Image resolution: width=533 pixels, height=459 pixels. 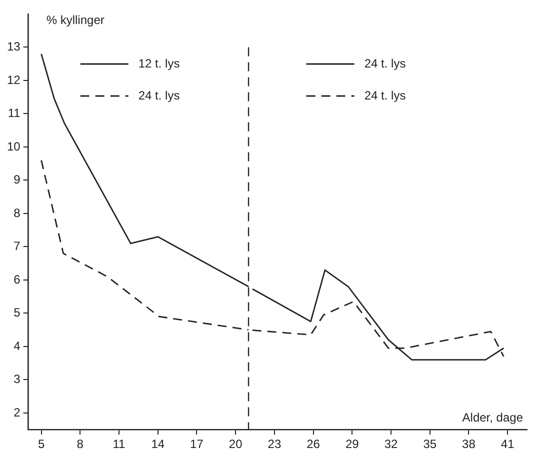 What do you see at coordinates (197, 444) in the screenshot?
I see `x-tick-label: 17` at bounding box center [197, 444].